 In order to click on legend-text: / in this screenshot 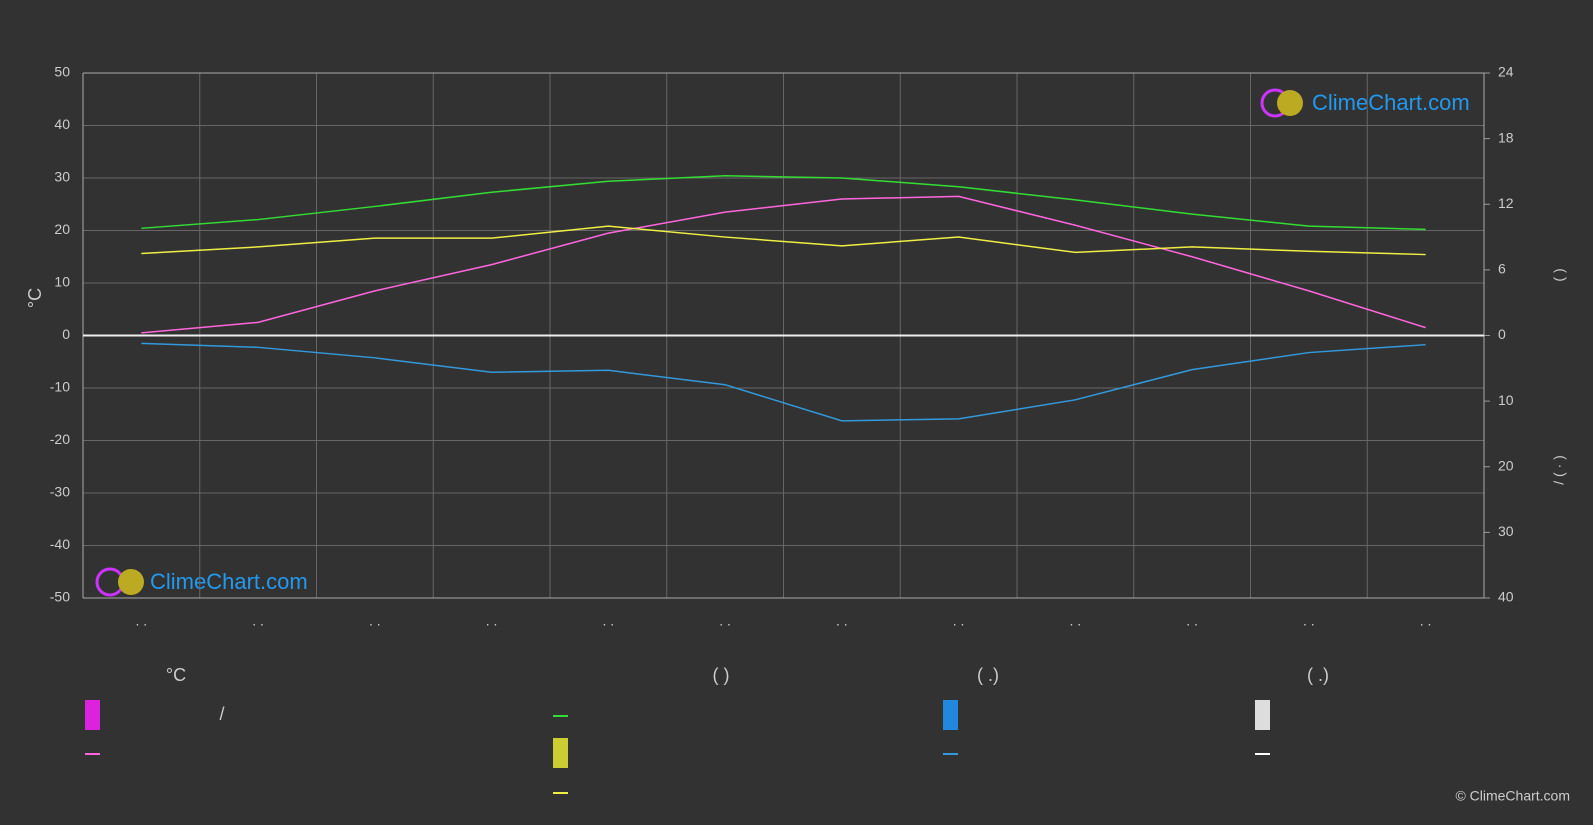, I will do `click(221, 714)`.